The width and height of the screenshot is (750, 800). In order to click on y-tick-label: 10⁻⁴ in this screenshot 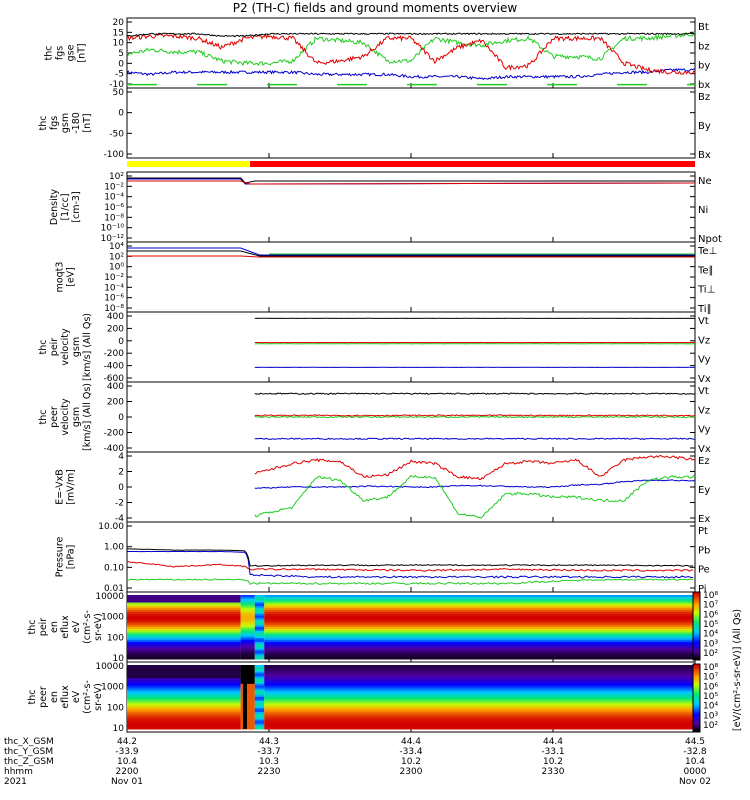, I will do `click(114, 288)`.